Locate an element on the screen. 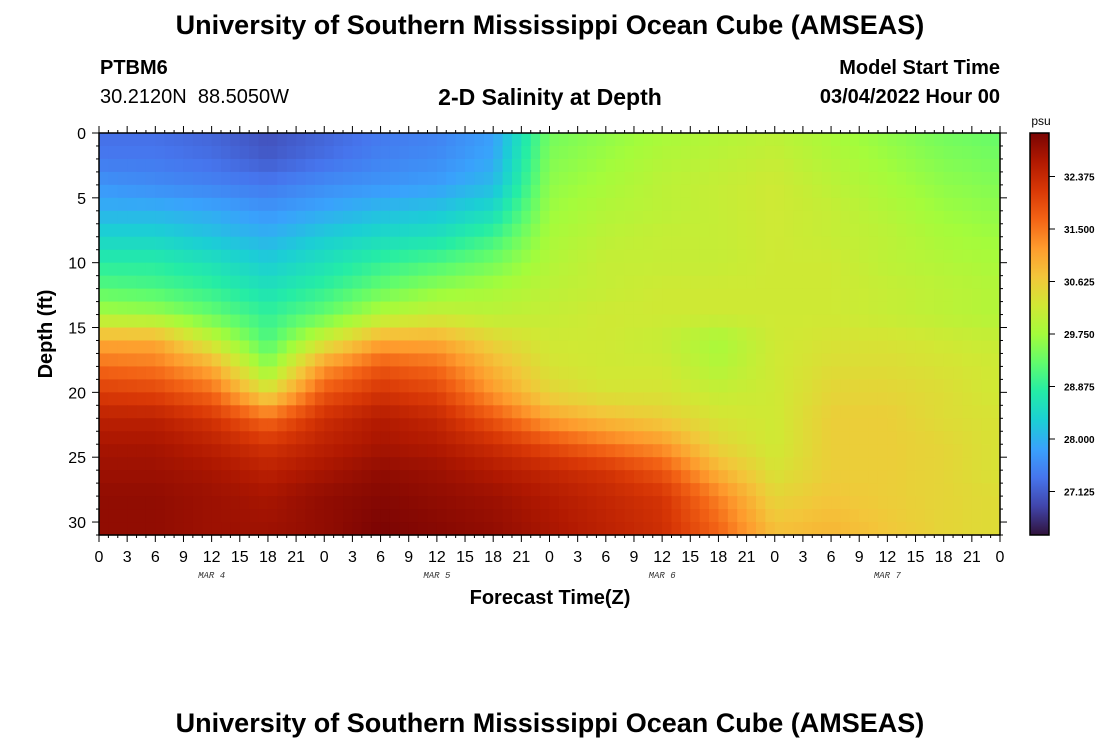 The image size is (1100, 750). colorbar-tick-label: 28.000 is located at coordinates (1079, 440).